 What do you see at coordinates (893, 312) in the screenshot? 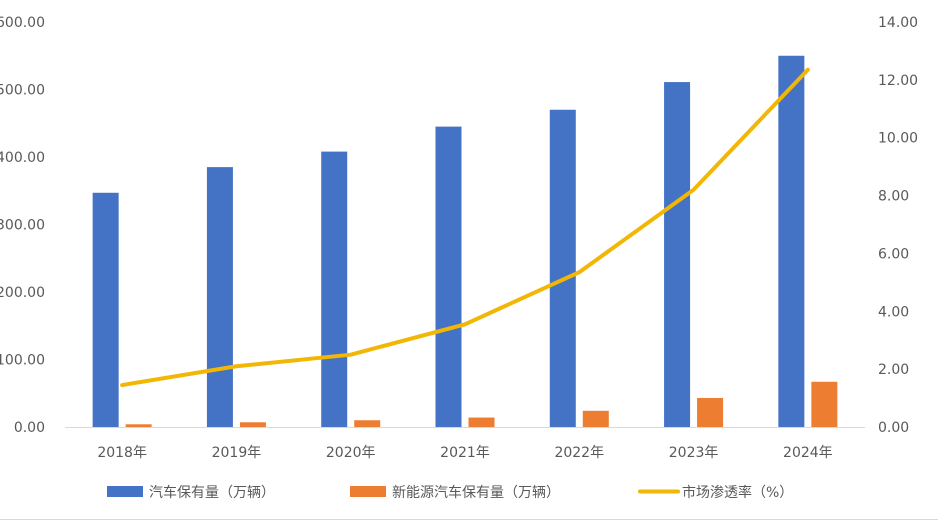
I see `right-tick-label: 4.00` at bounding box center [893, 312].